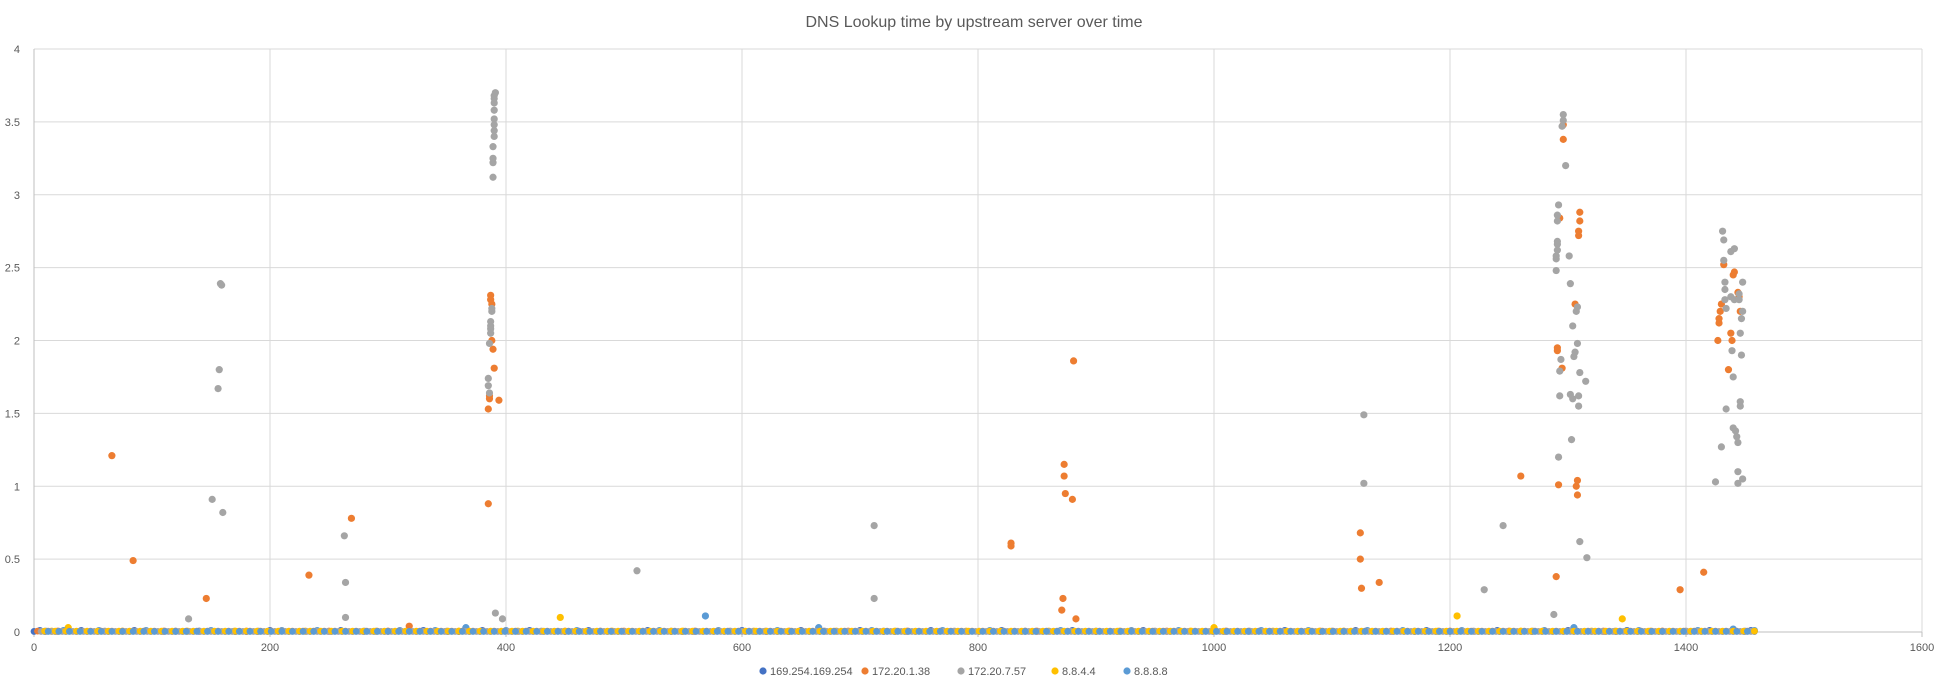 The height and width of the screenshot is (699, 1948). What do you see at coordinates (1127, 671) in the screenshot?
I see `legend-marker` at bounding box center [1127, 671].